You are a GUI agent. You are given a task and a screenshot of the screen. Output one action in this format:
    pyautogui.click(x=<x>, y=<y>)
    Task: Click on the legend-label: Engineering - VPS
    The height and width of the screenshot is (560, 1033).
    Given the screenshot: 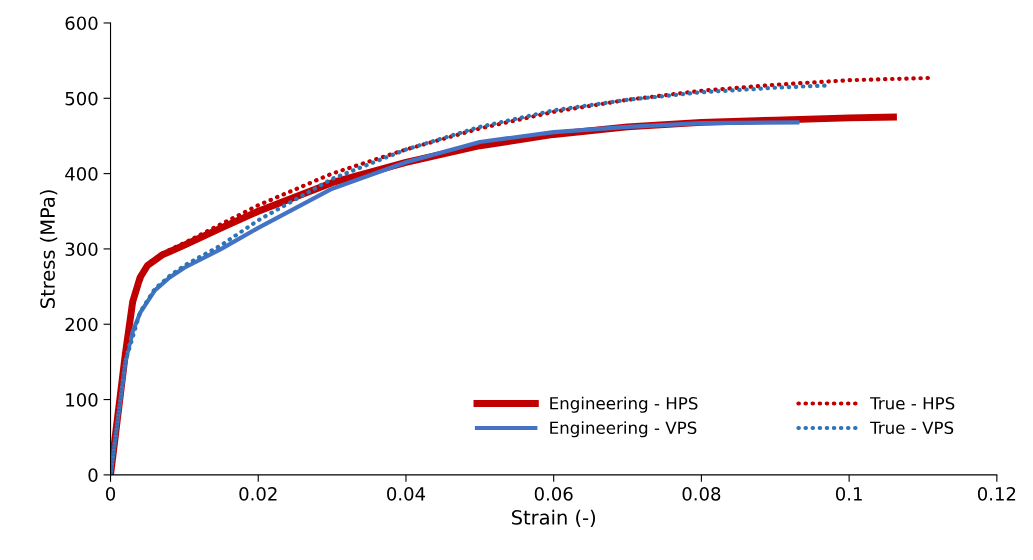 What is the action you would take?
    pyautogui.click(x=623, y=429)
    